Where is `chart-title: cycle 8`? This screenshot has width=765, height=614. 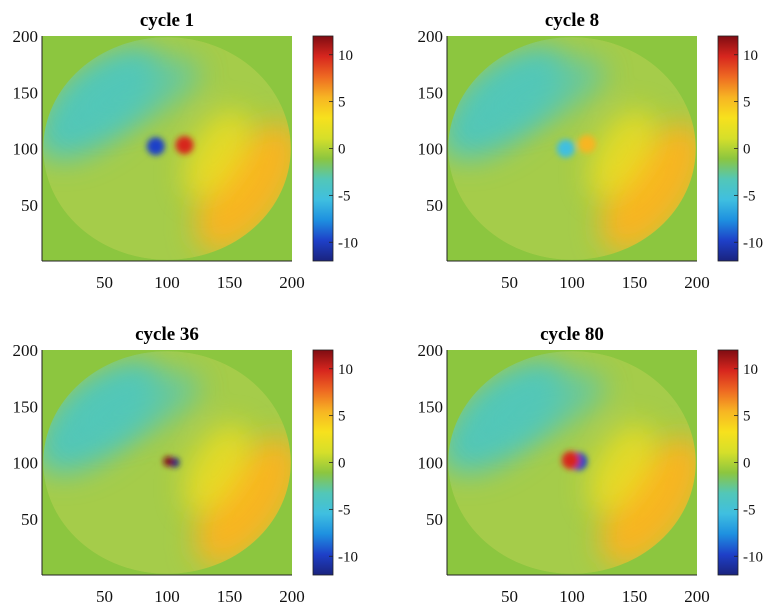 chart-title: cycle 8 is located at coordinates (572, 20).